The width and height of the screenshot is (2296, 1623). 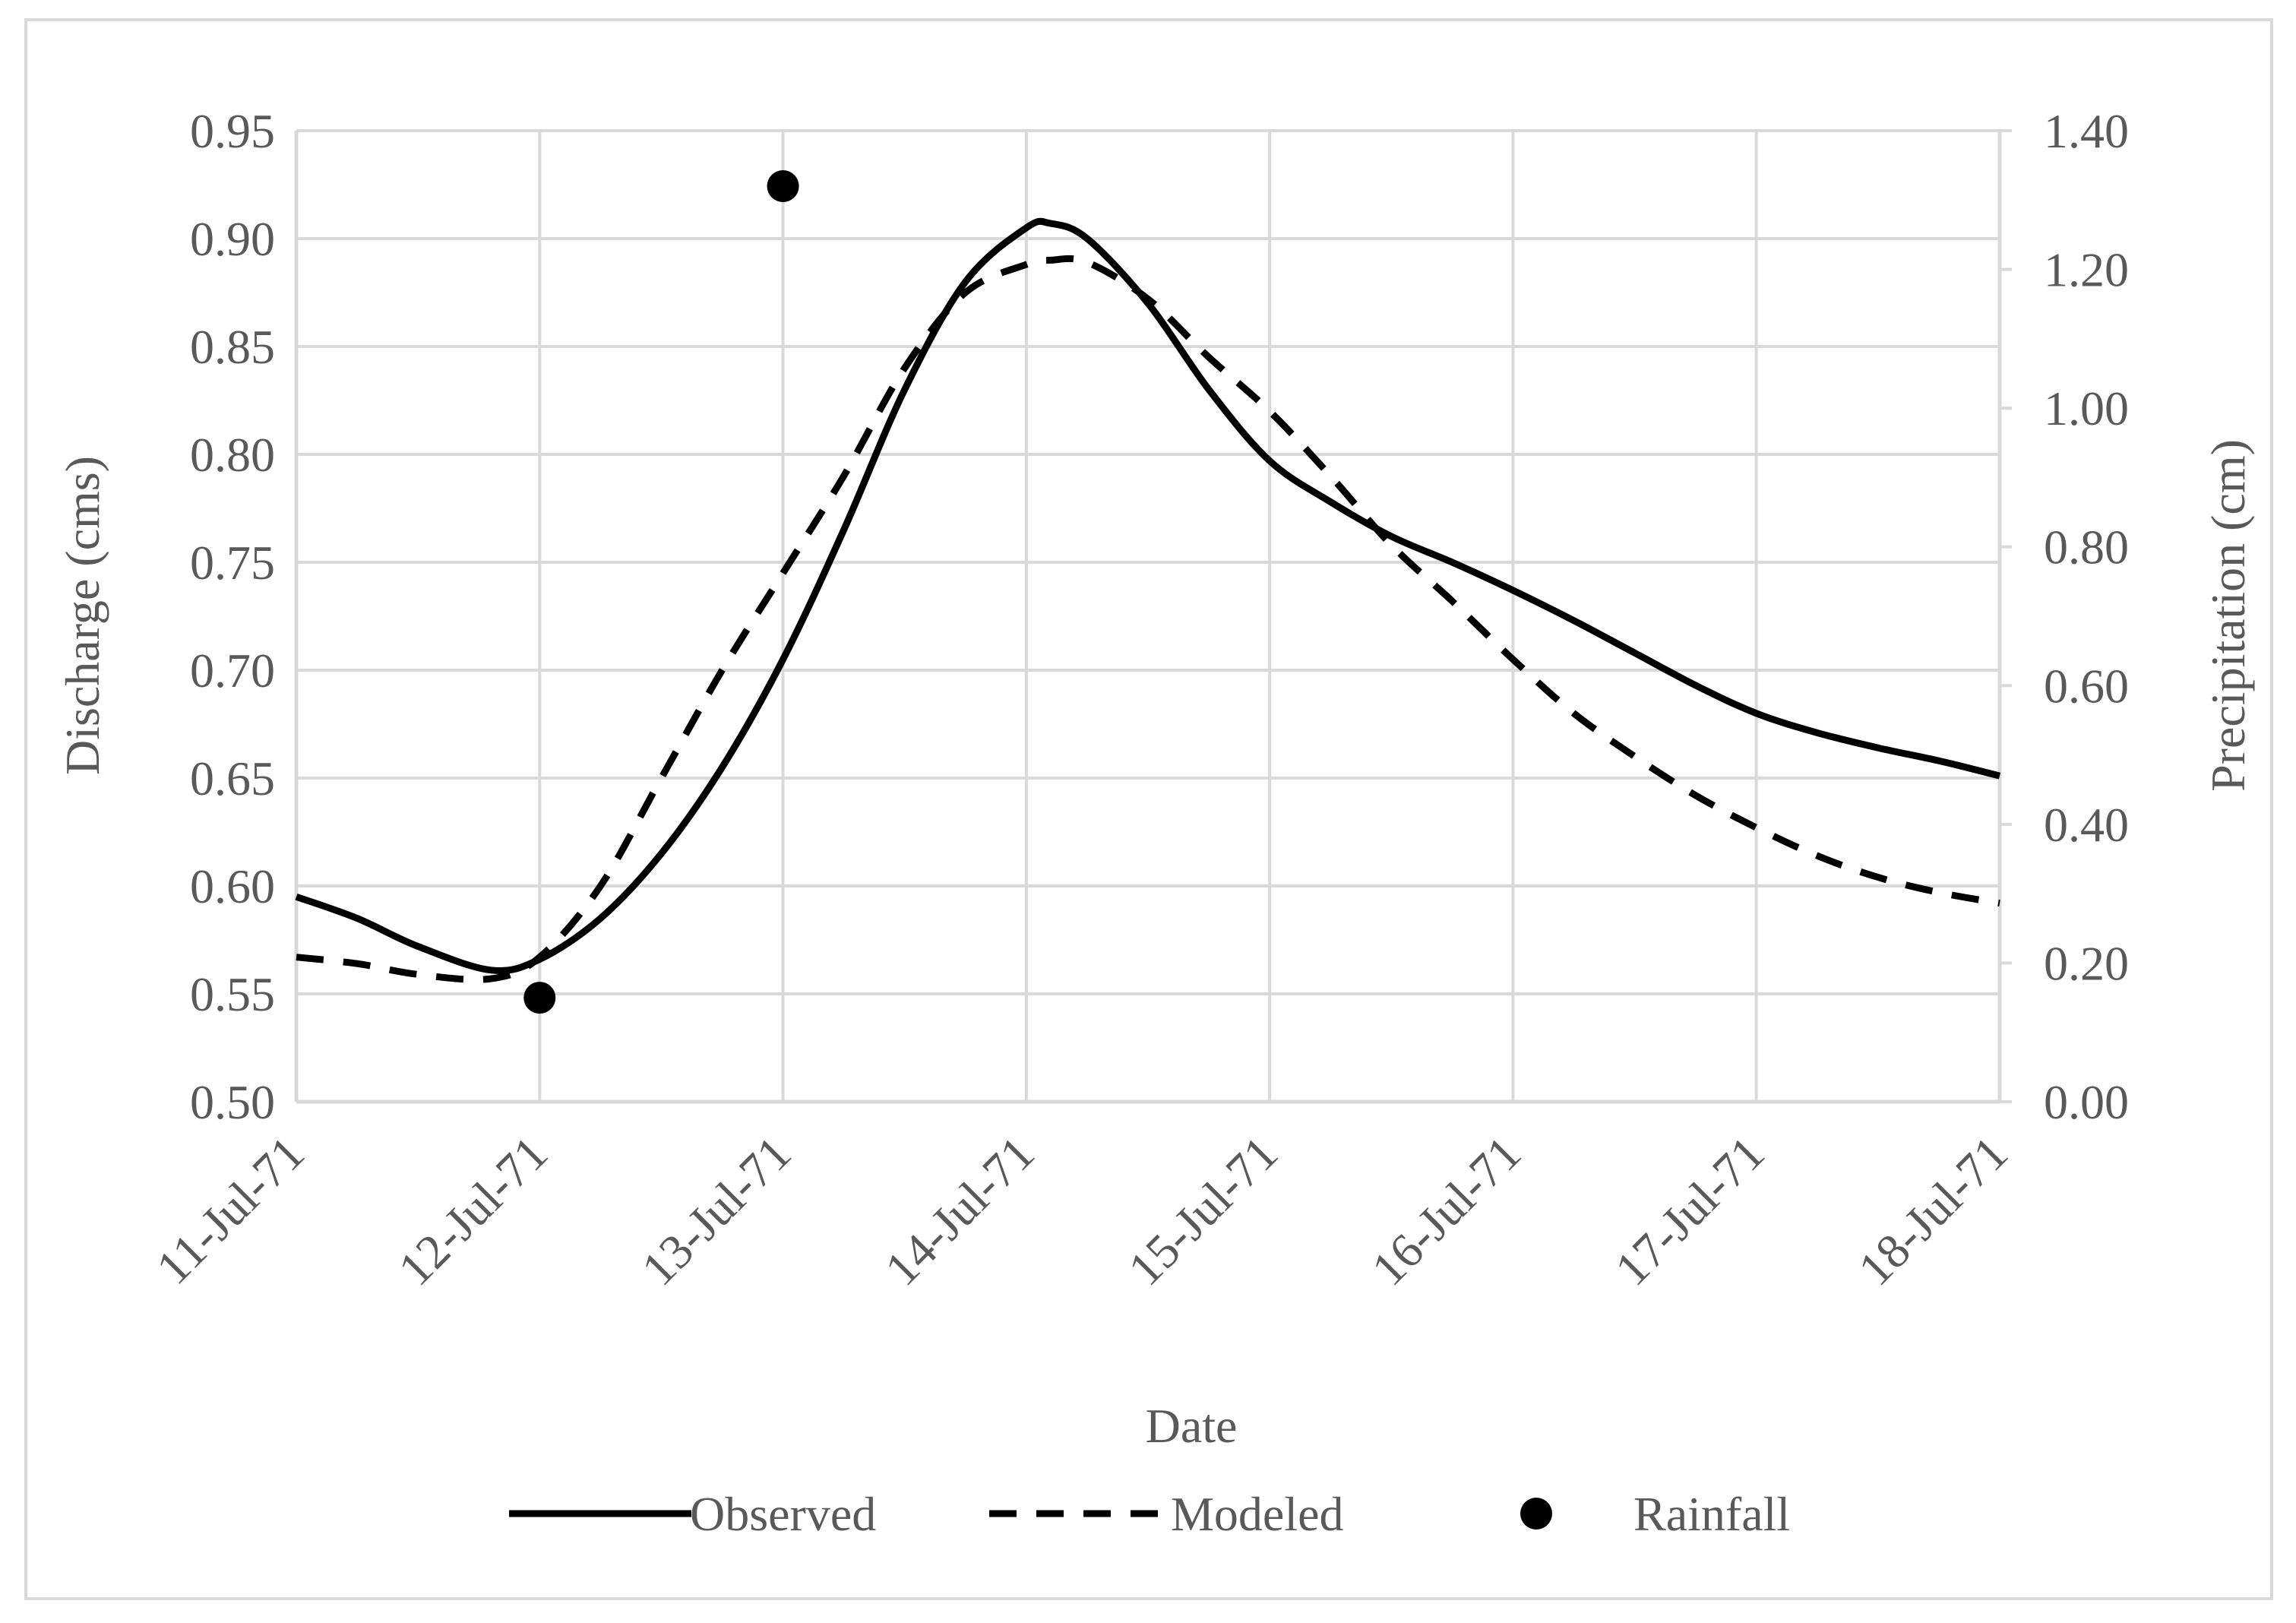 What do you see at coordinates (232, 671) in the screenshot?
I see `y-tick-label: 0.70` at bounding box center [232, 671].